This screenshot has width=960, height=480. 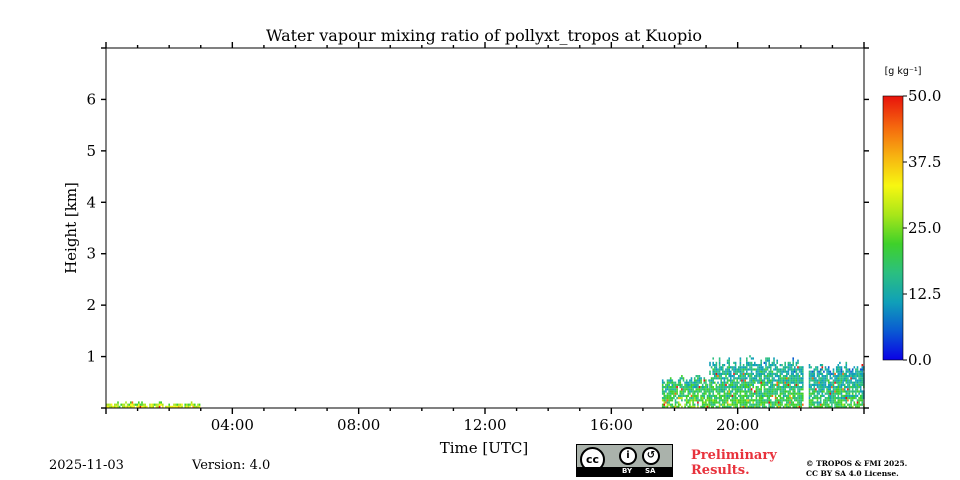 I want to click on heatmap-data, so click(x=485, y=381).